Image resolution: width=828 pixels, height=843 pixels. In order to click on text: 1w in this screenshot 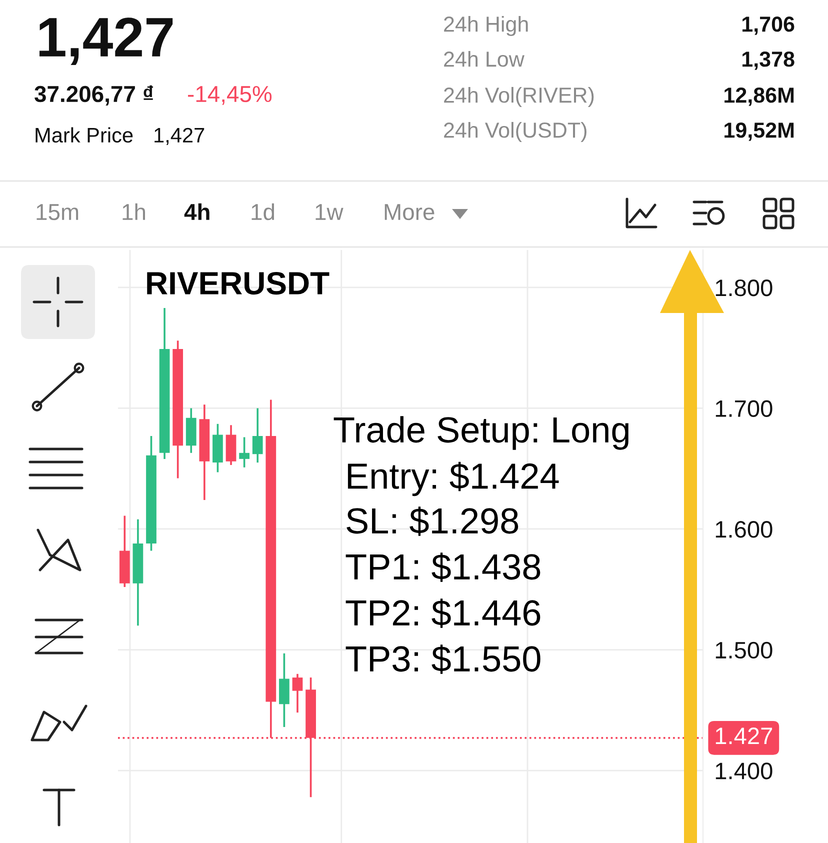, I will do `click(330, 212)`.